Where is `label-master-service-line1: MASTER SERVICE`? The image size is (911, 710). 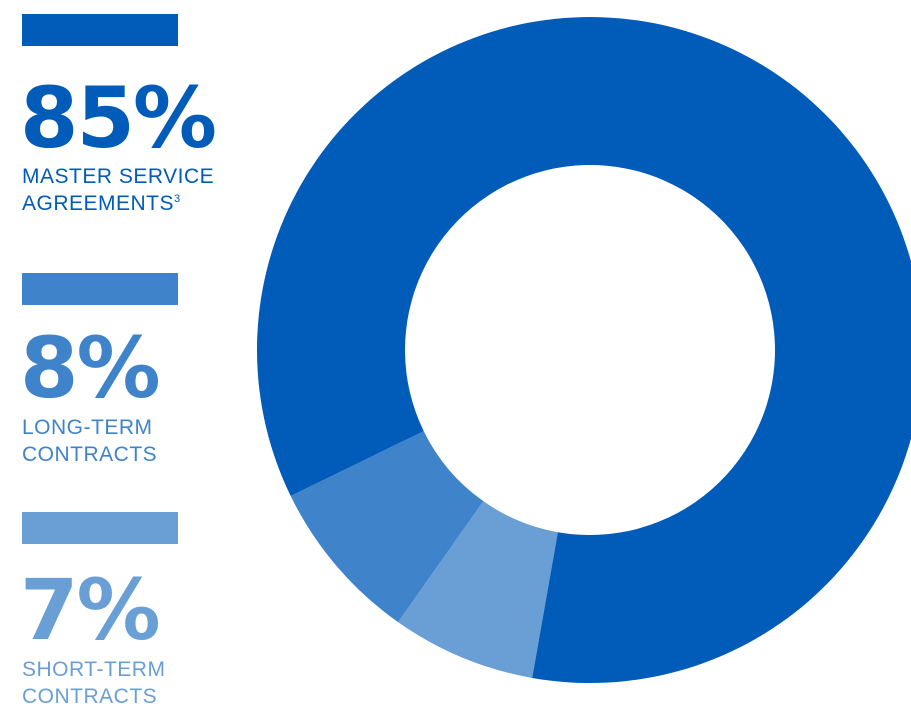
label-master-service-line1: MASTER SERVICE is located at coordinates (118, 176).